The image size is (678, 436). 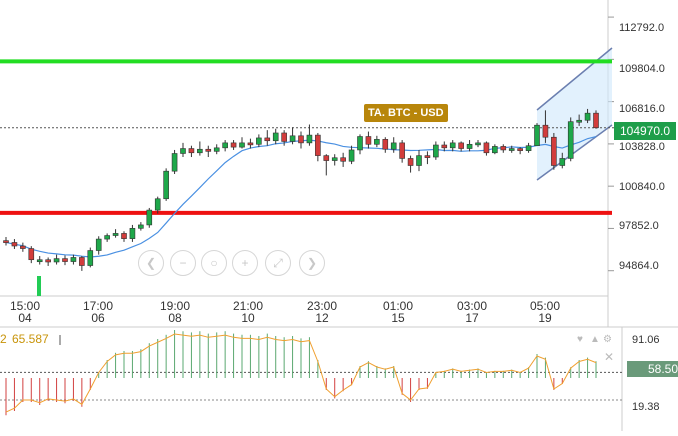 What do you see at coordinates (25, 306) in the screenshot?
I see `time-axis-label: 15:00` at bounding box center [25, 306].